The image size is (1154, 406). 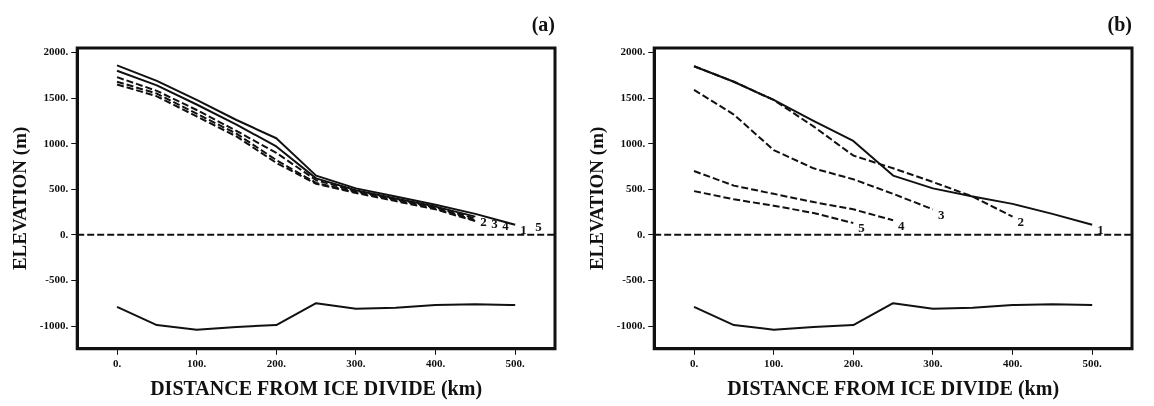 What do you see at coordinates (543, 25) in the screenshot?
I see `chart-title: (a)` at bounding box center [543, 25].